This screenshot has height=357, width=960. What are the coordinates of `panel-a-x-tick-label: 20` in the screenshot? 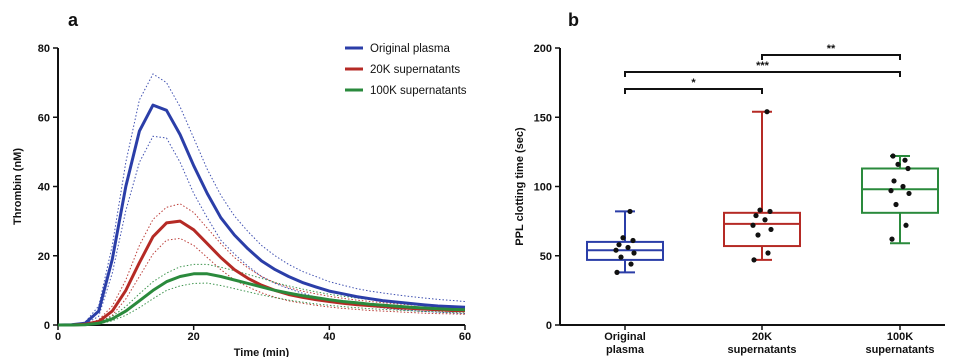 It's located at (194, 337).